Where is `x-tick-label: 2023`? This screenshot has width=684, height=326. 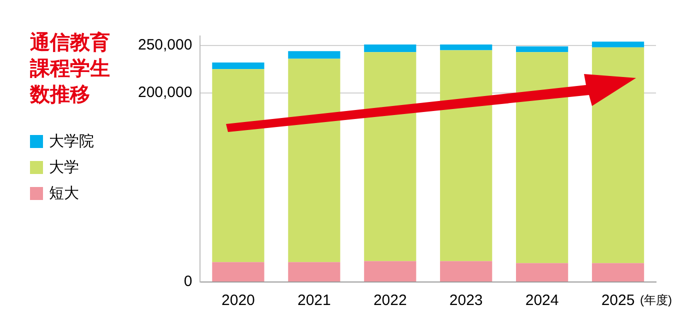
x-tick-label: 2023 is located at coordinates (466, 301).